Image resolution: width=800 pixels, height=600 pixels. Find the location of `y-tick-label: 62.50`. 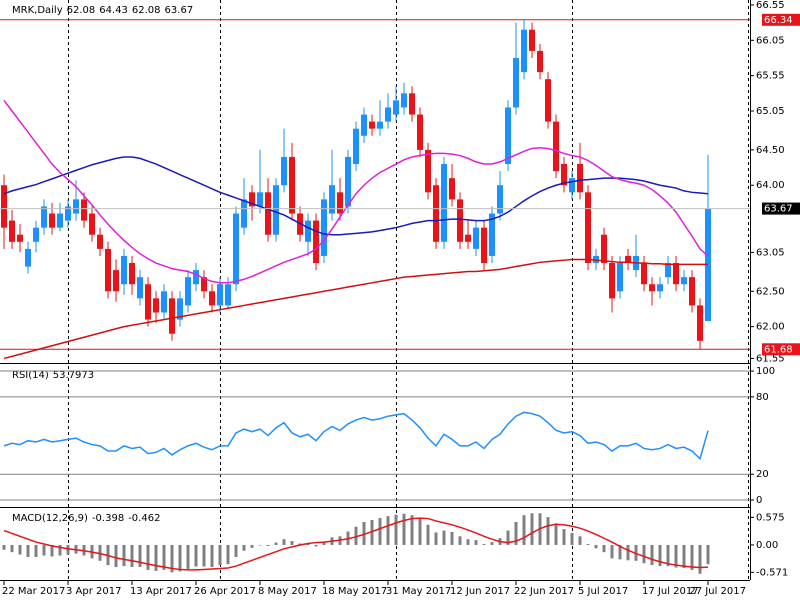

y-tick-label: 62.50 is located at coordinates (770, 291).